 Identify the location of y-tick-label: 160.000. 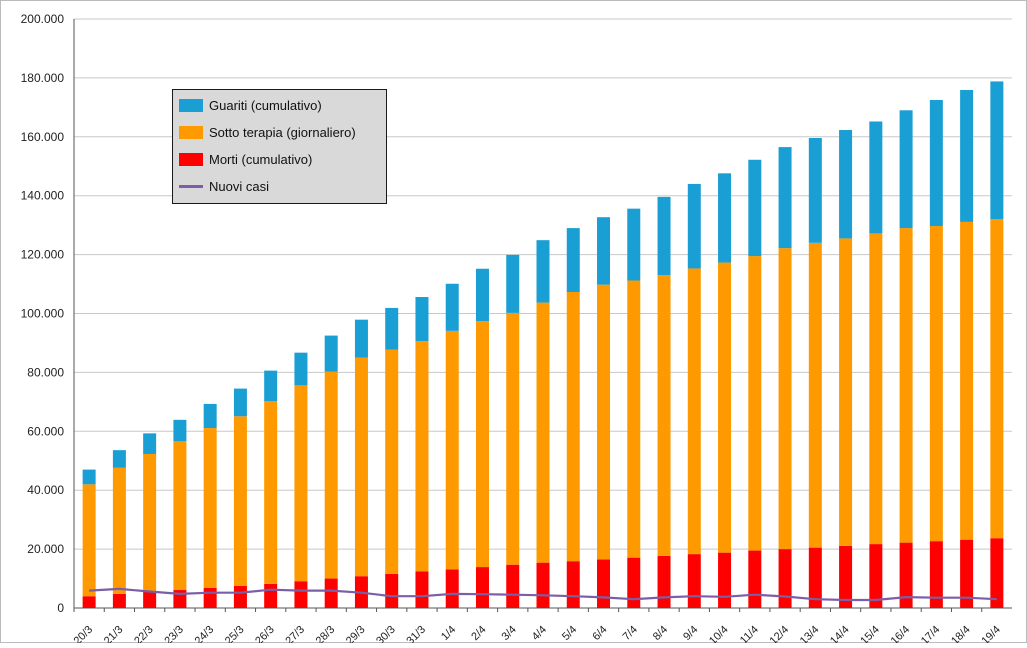
(43, 137).